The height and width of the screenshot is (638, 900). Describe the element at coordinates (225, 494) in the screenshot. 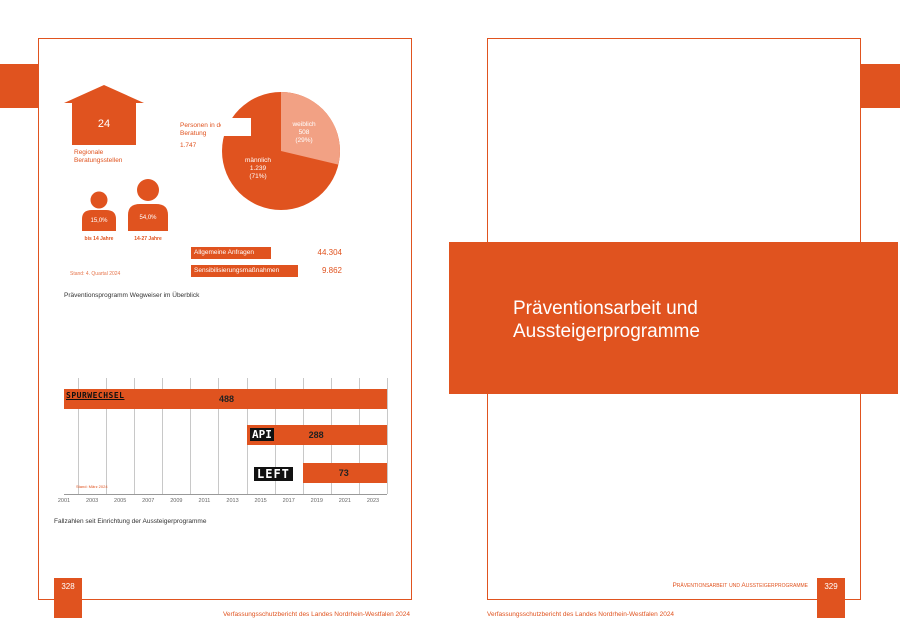

I see `chart-x-axis` at that location.